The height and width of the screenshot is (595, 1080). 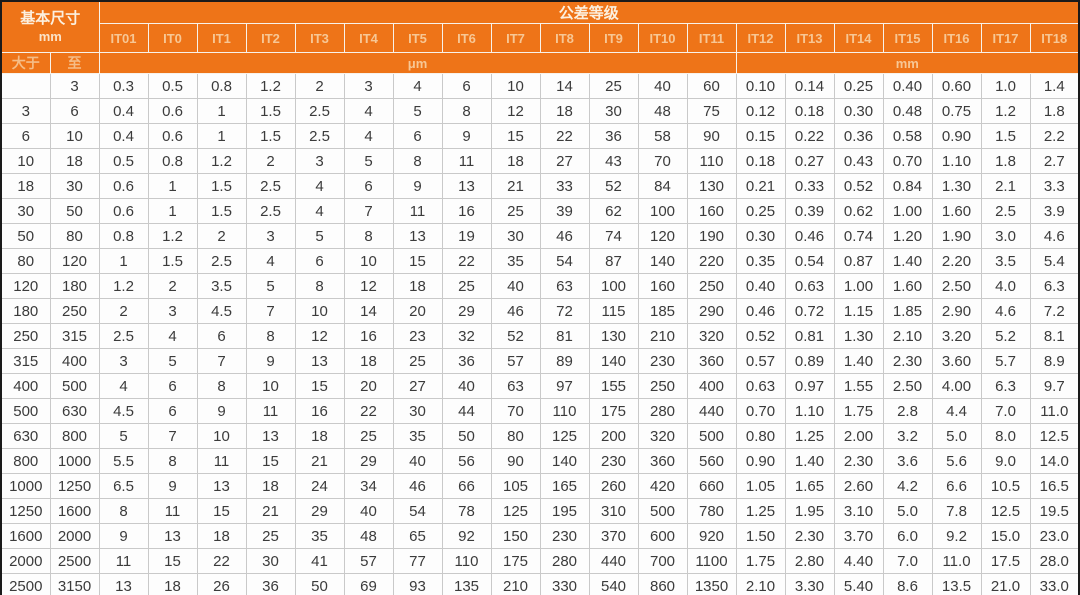 I want to click on cell-value: 39, so click(x=564, y=211).